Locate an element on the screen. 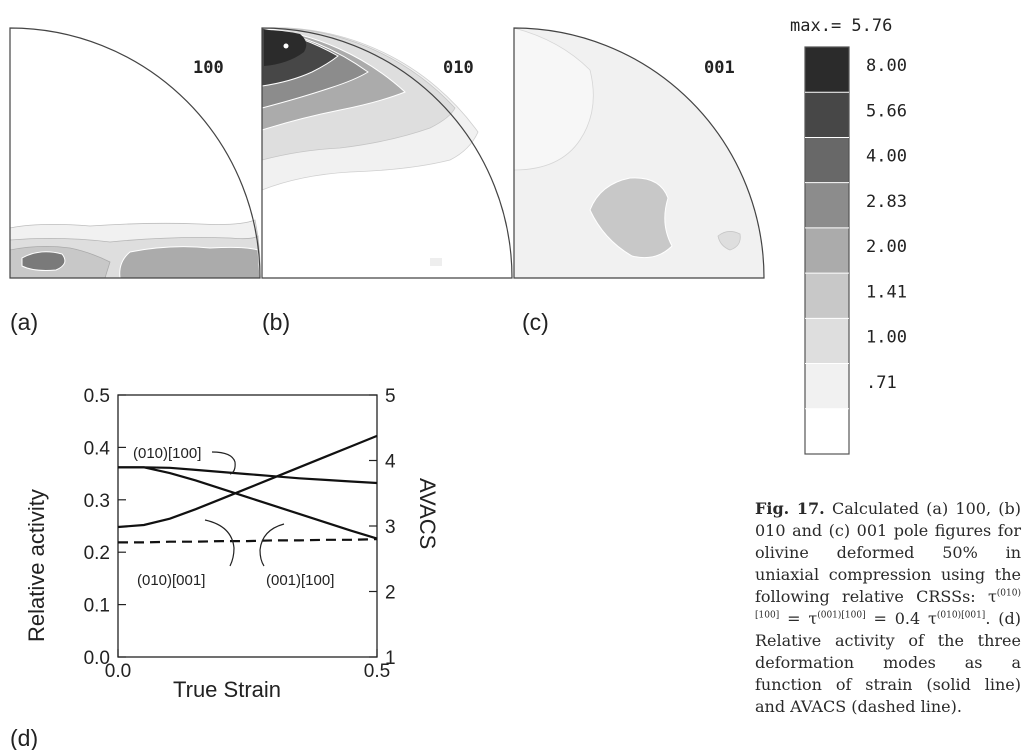 This screenshot has height=750, width=1029. caption-figure-number: Fig. 17. is located at coordinates (790, 508).